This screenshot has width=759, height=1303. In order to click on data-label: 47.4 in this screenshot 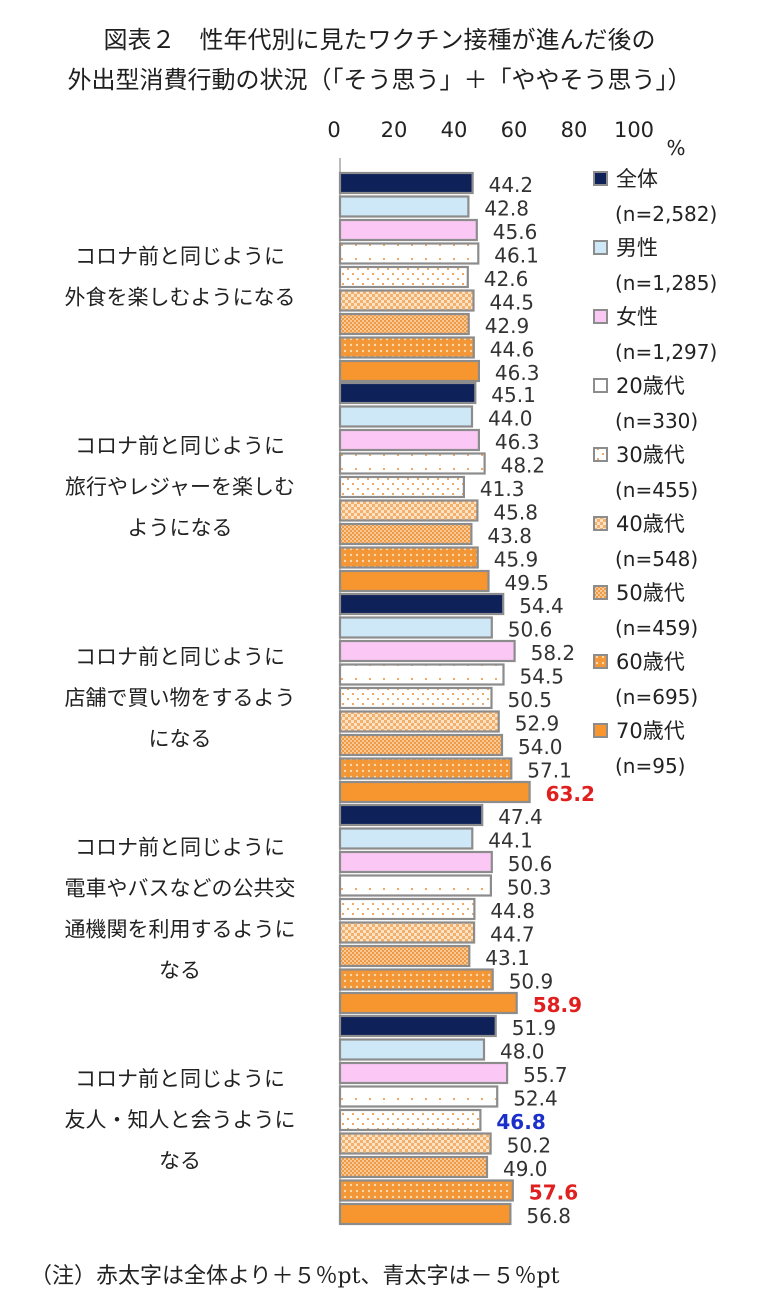, I will do `click(520, 817)`.